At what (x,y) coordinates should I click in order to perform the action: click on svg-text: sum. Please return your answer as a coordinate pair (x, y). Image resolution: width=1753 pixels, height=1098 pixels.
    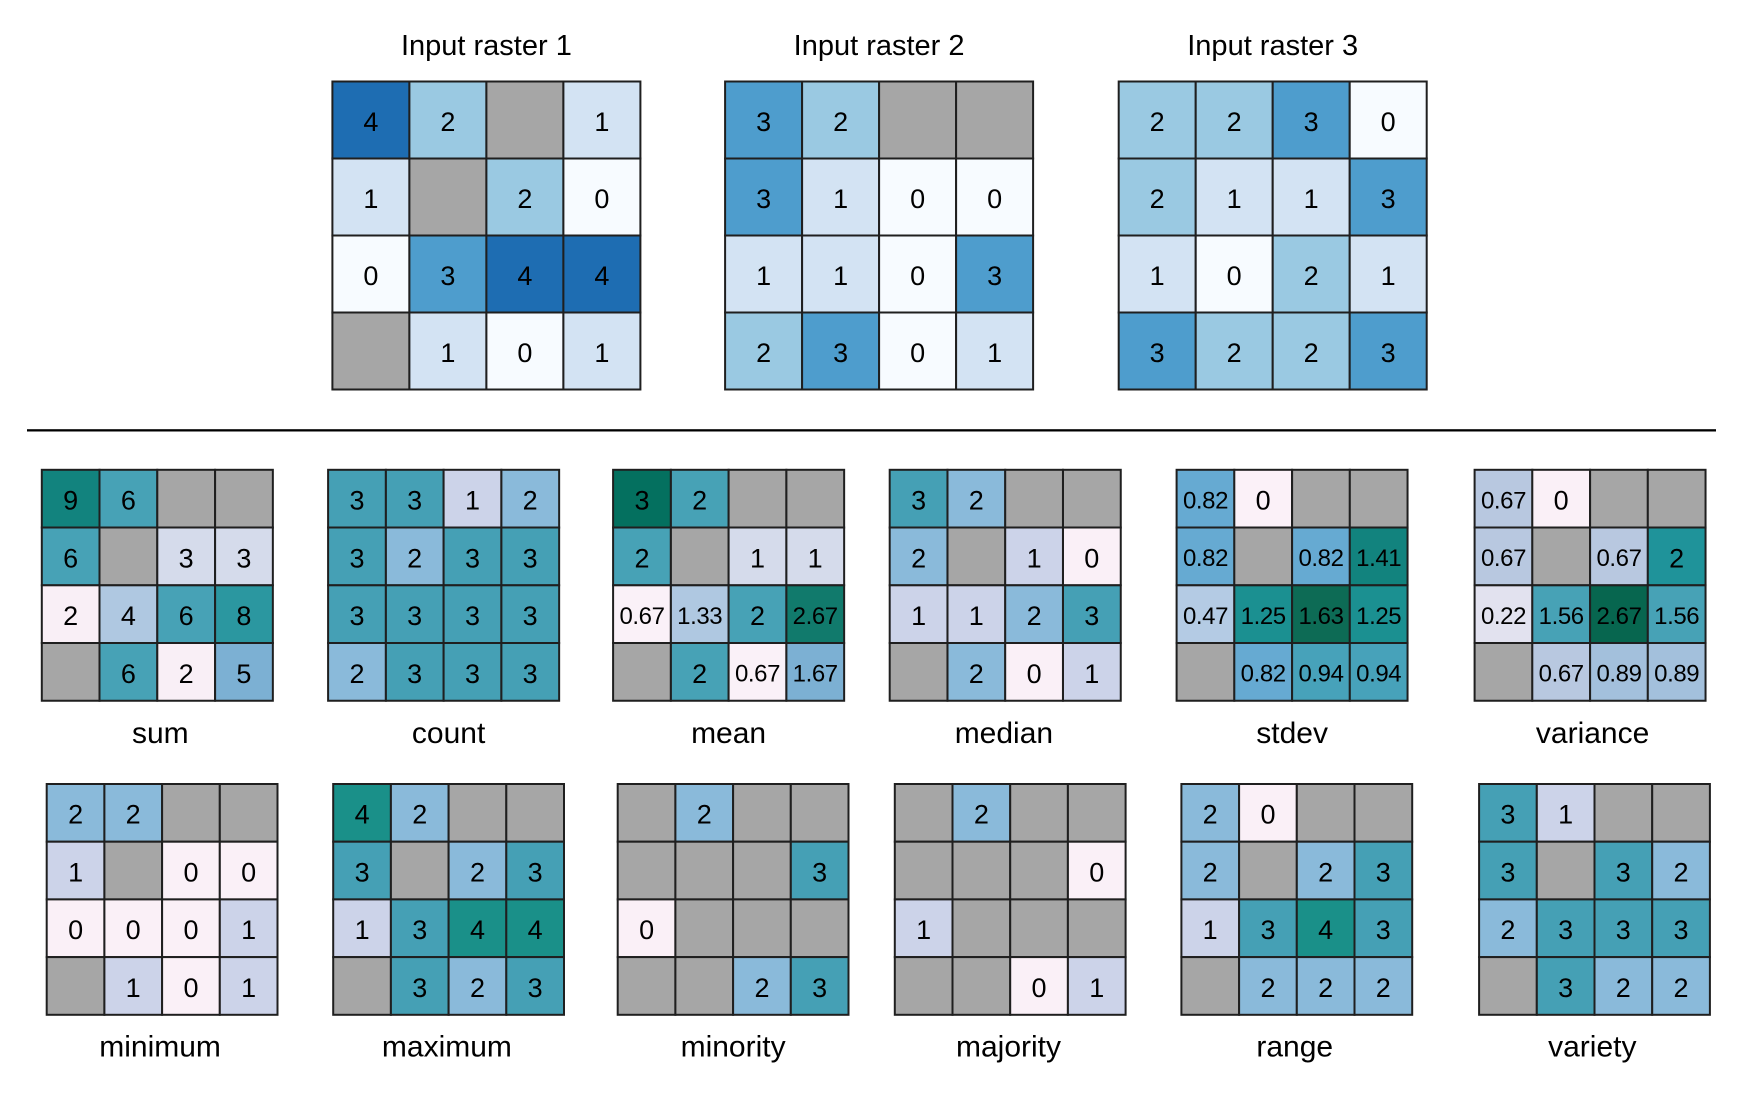
    Looking at the image, I should click on (160, 733).